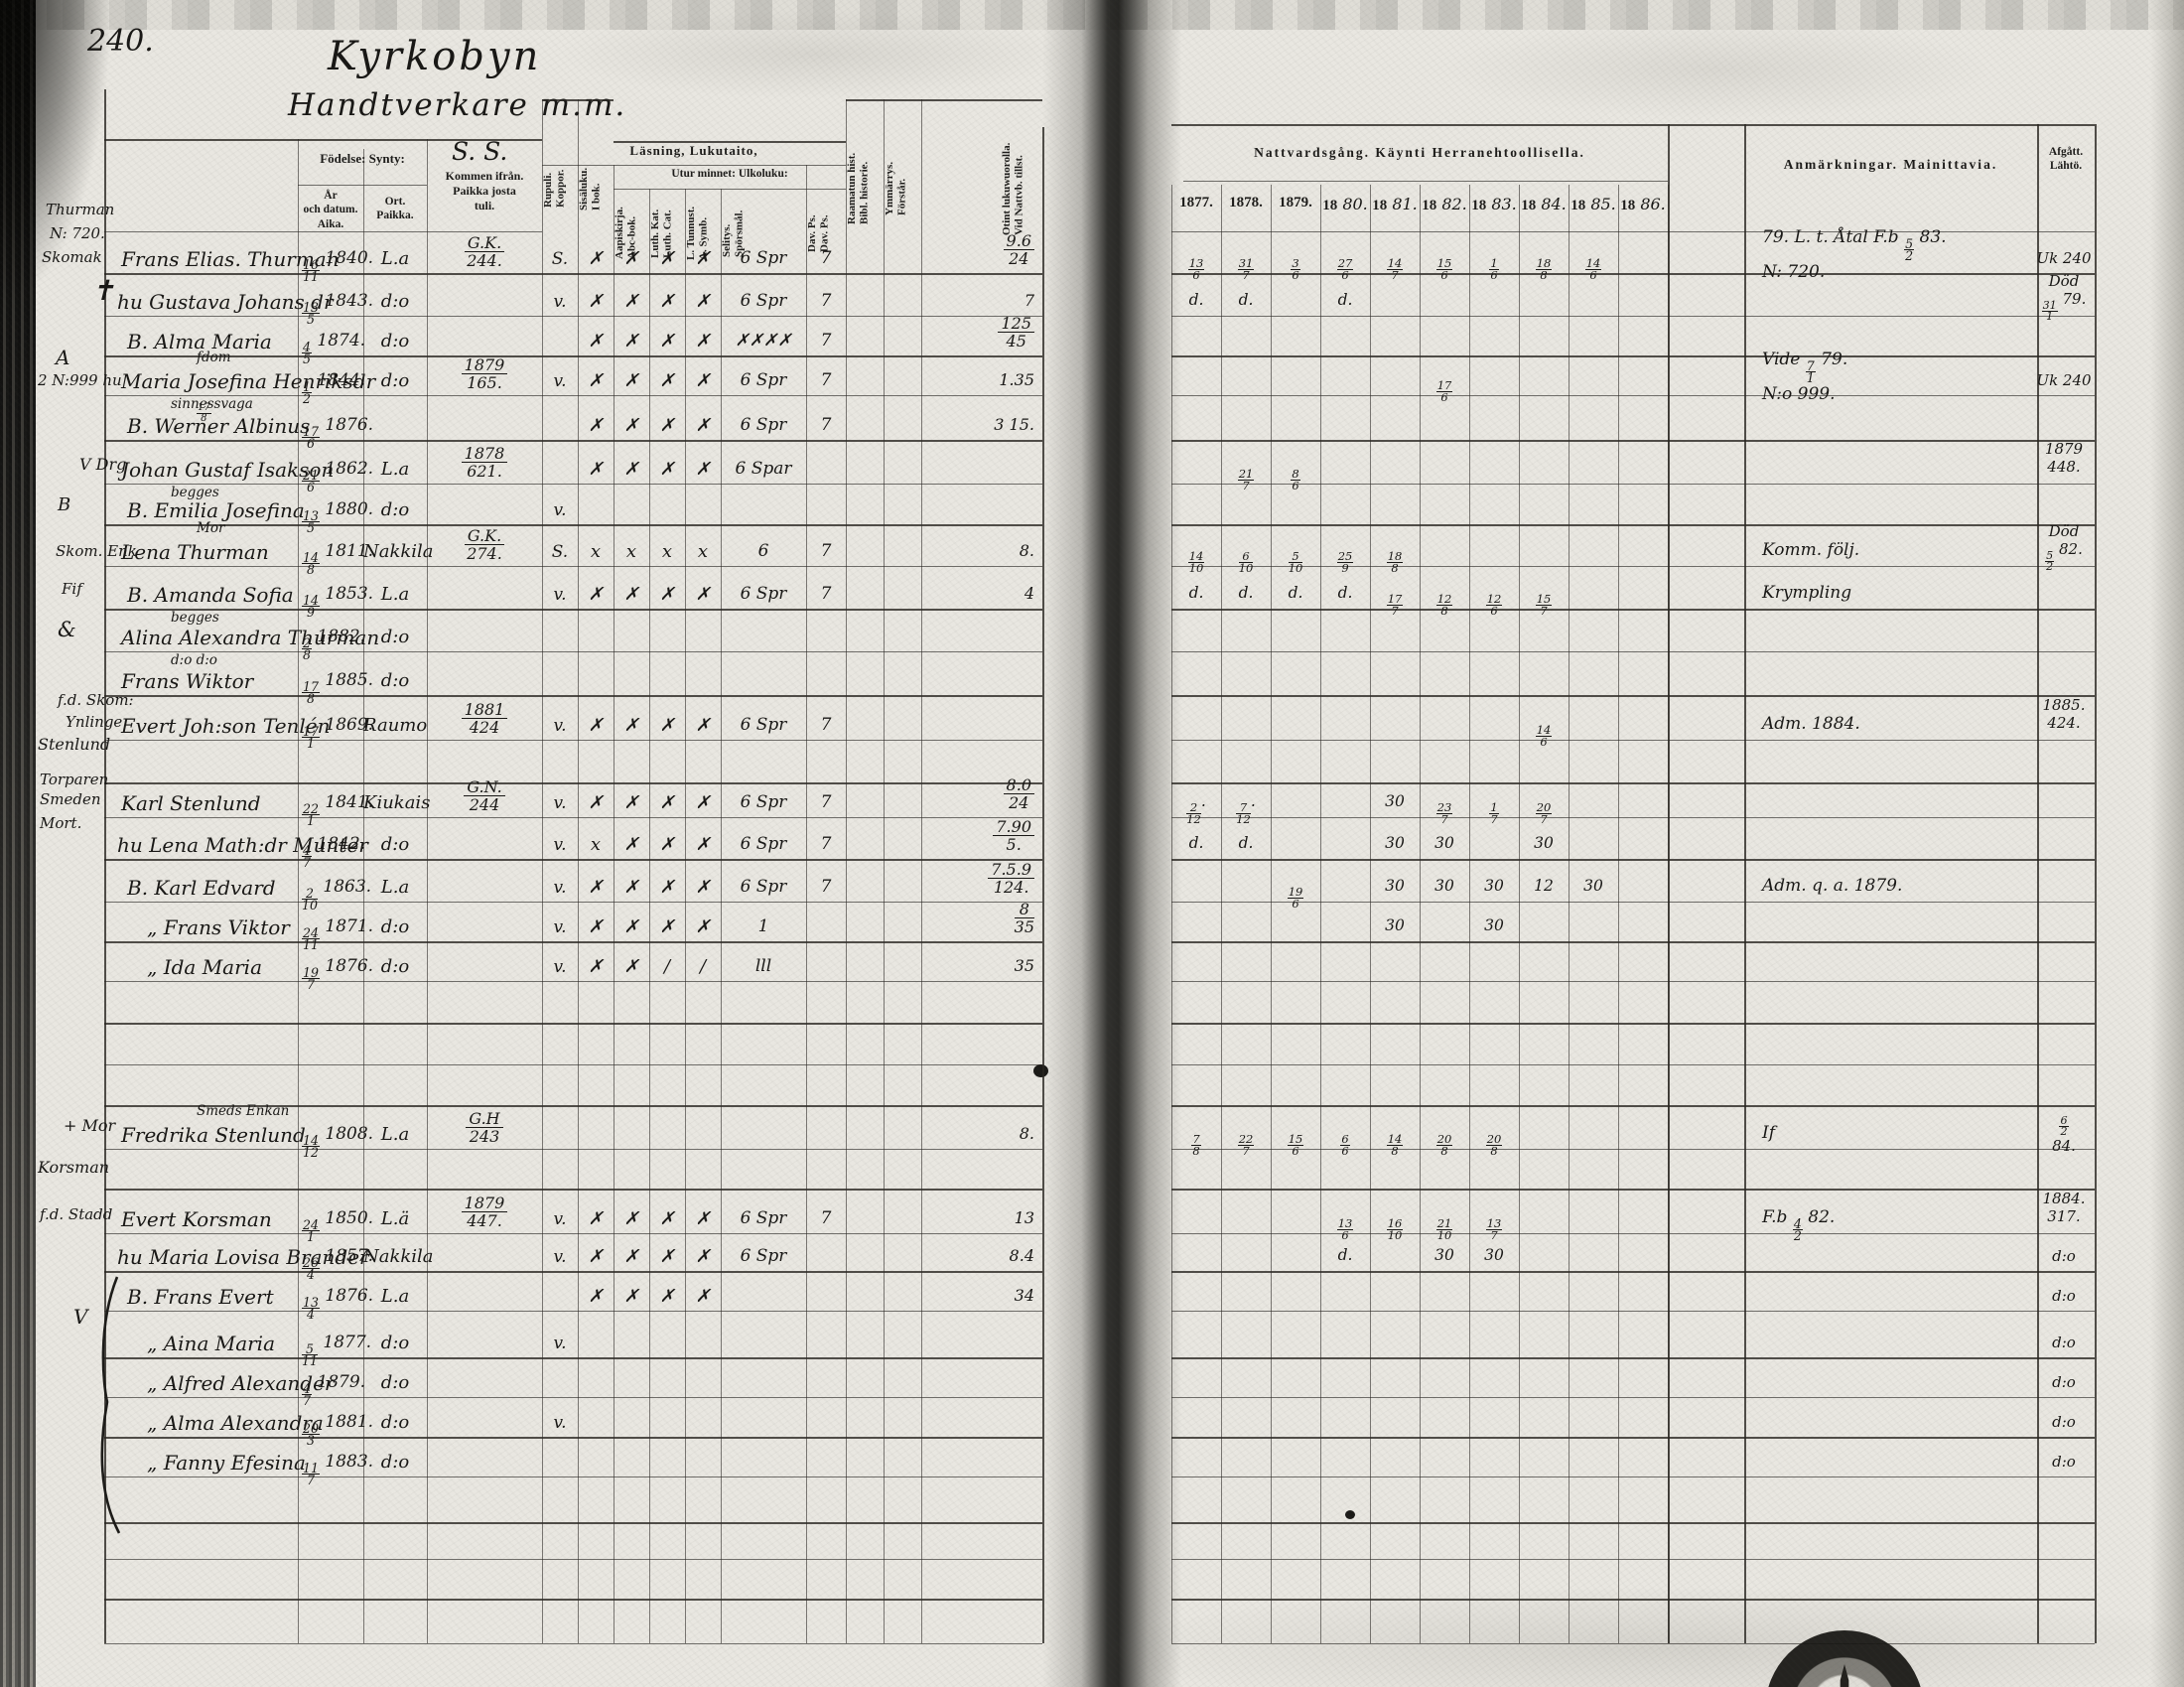 This screenshot has height=1687, width=2184. Describe the element at coordinates (667, 551) in the screenshot. I see `reading-mark: x` at that location.